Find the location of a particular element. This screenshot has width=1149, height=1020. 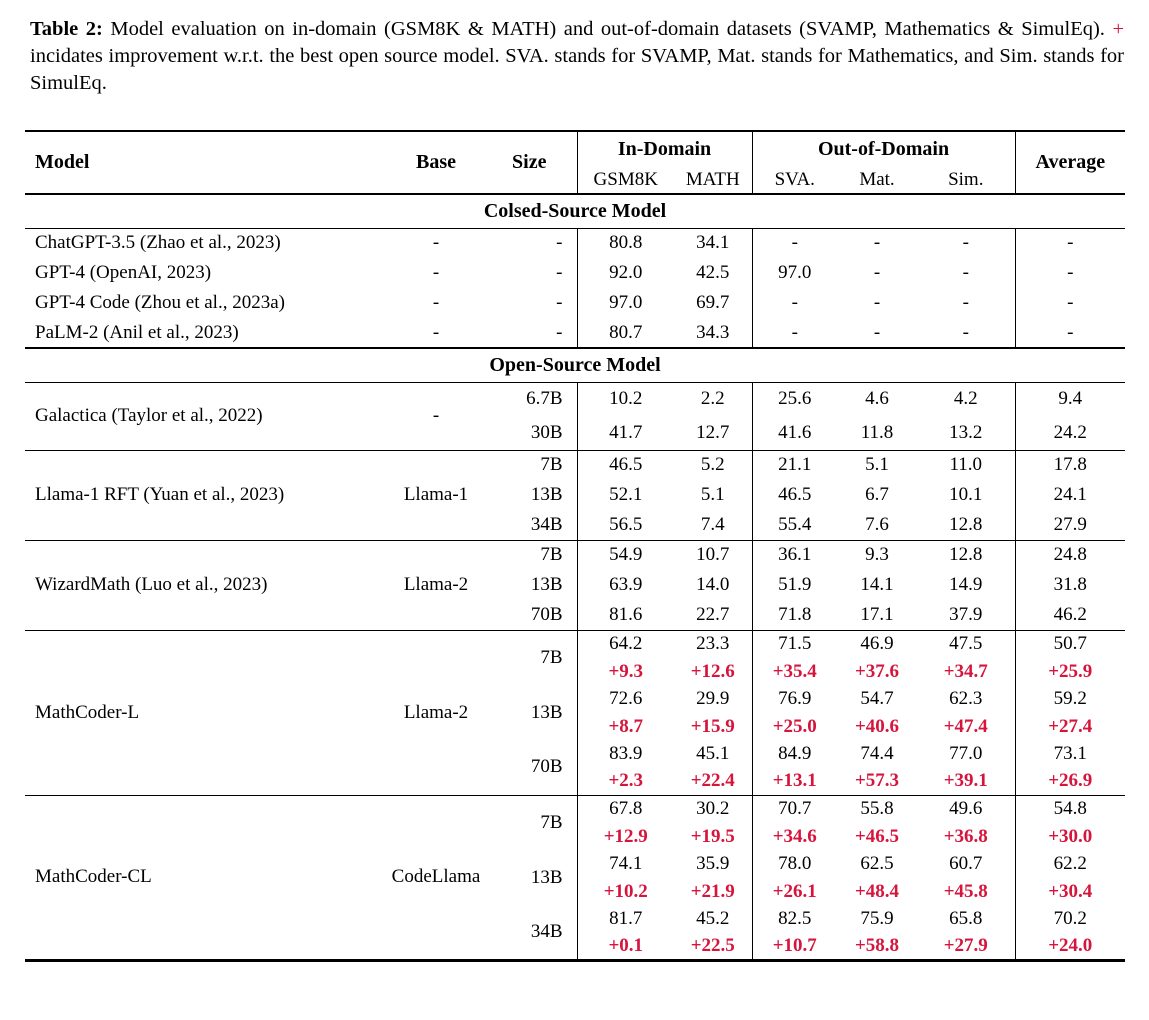

score-cell: 74.1 is located at coordinates (625, 864).